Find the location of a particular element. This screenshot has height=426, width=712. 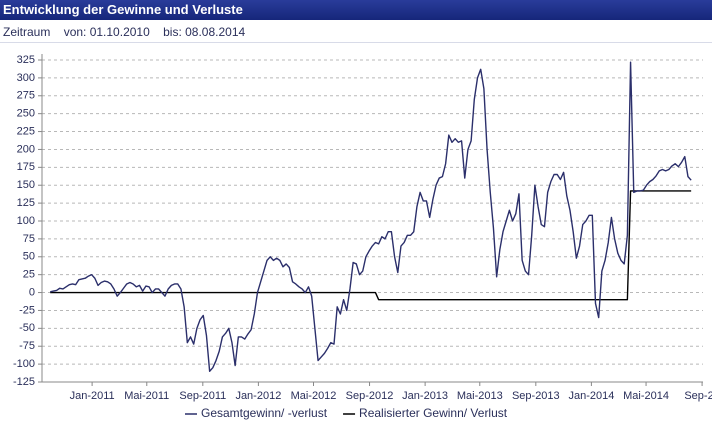

y-tick-label: -50 is located at coordinates (27, 328).